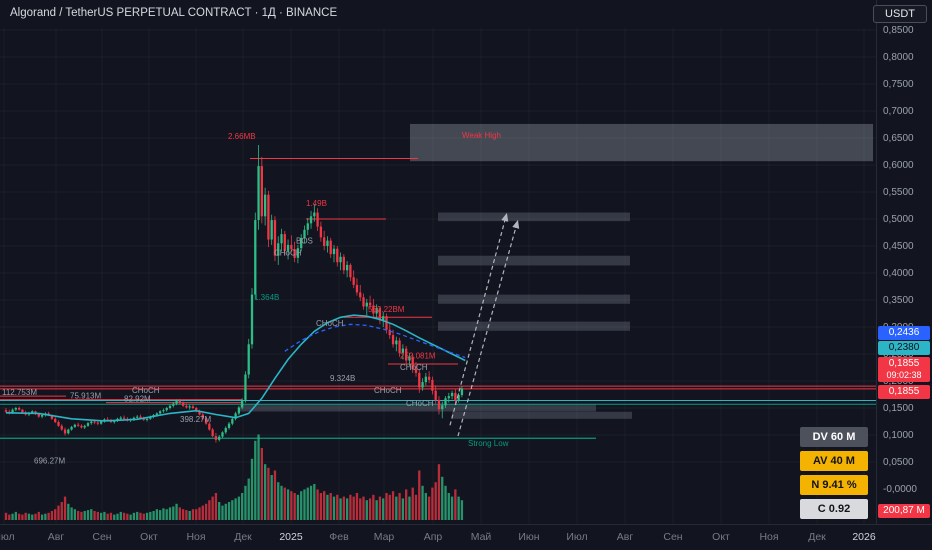 The image size is (932, 550). I want to click on chart-annotation: 552.22ВМ, so click(386, 309).